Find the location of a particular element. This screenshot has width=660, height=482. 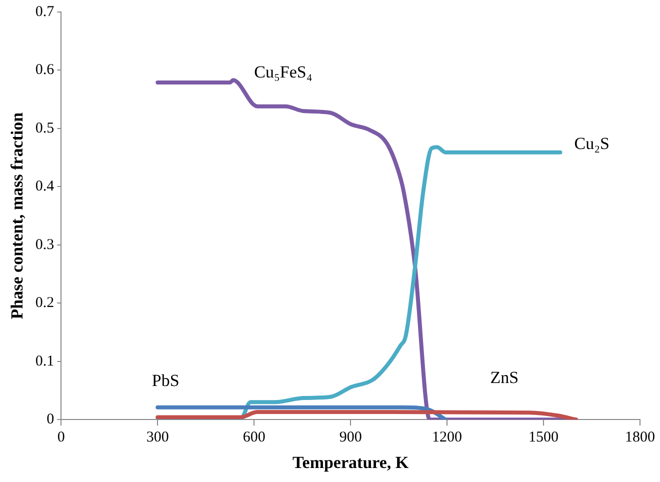

series-label: ZnS is located at coordinates (504, 378).